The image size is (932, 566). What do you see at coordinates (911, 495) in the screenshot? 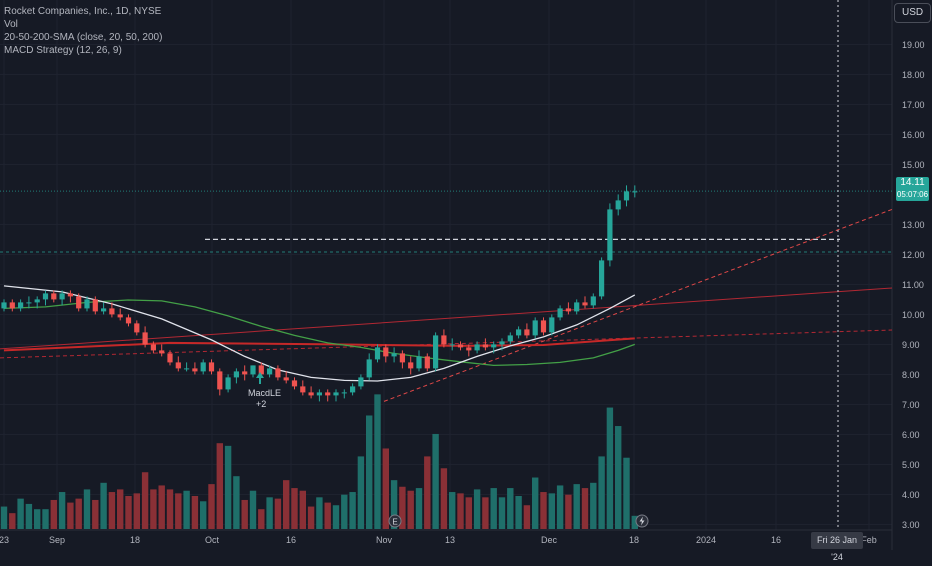
I see `y-tick-label: 4.00` at bounding box center [911, 495].